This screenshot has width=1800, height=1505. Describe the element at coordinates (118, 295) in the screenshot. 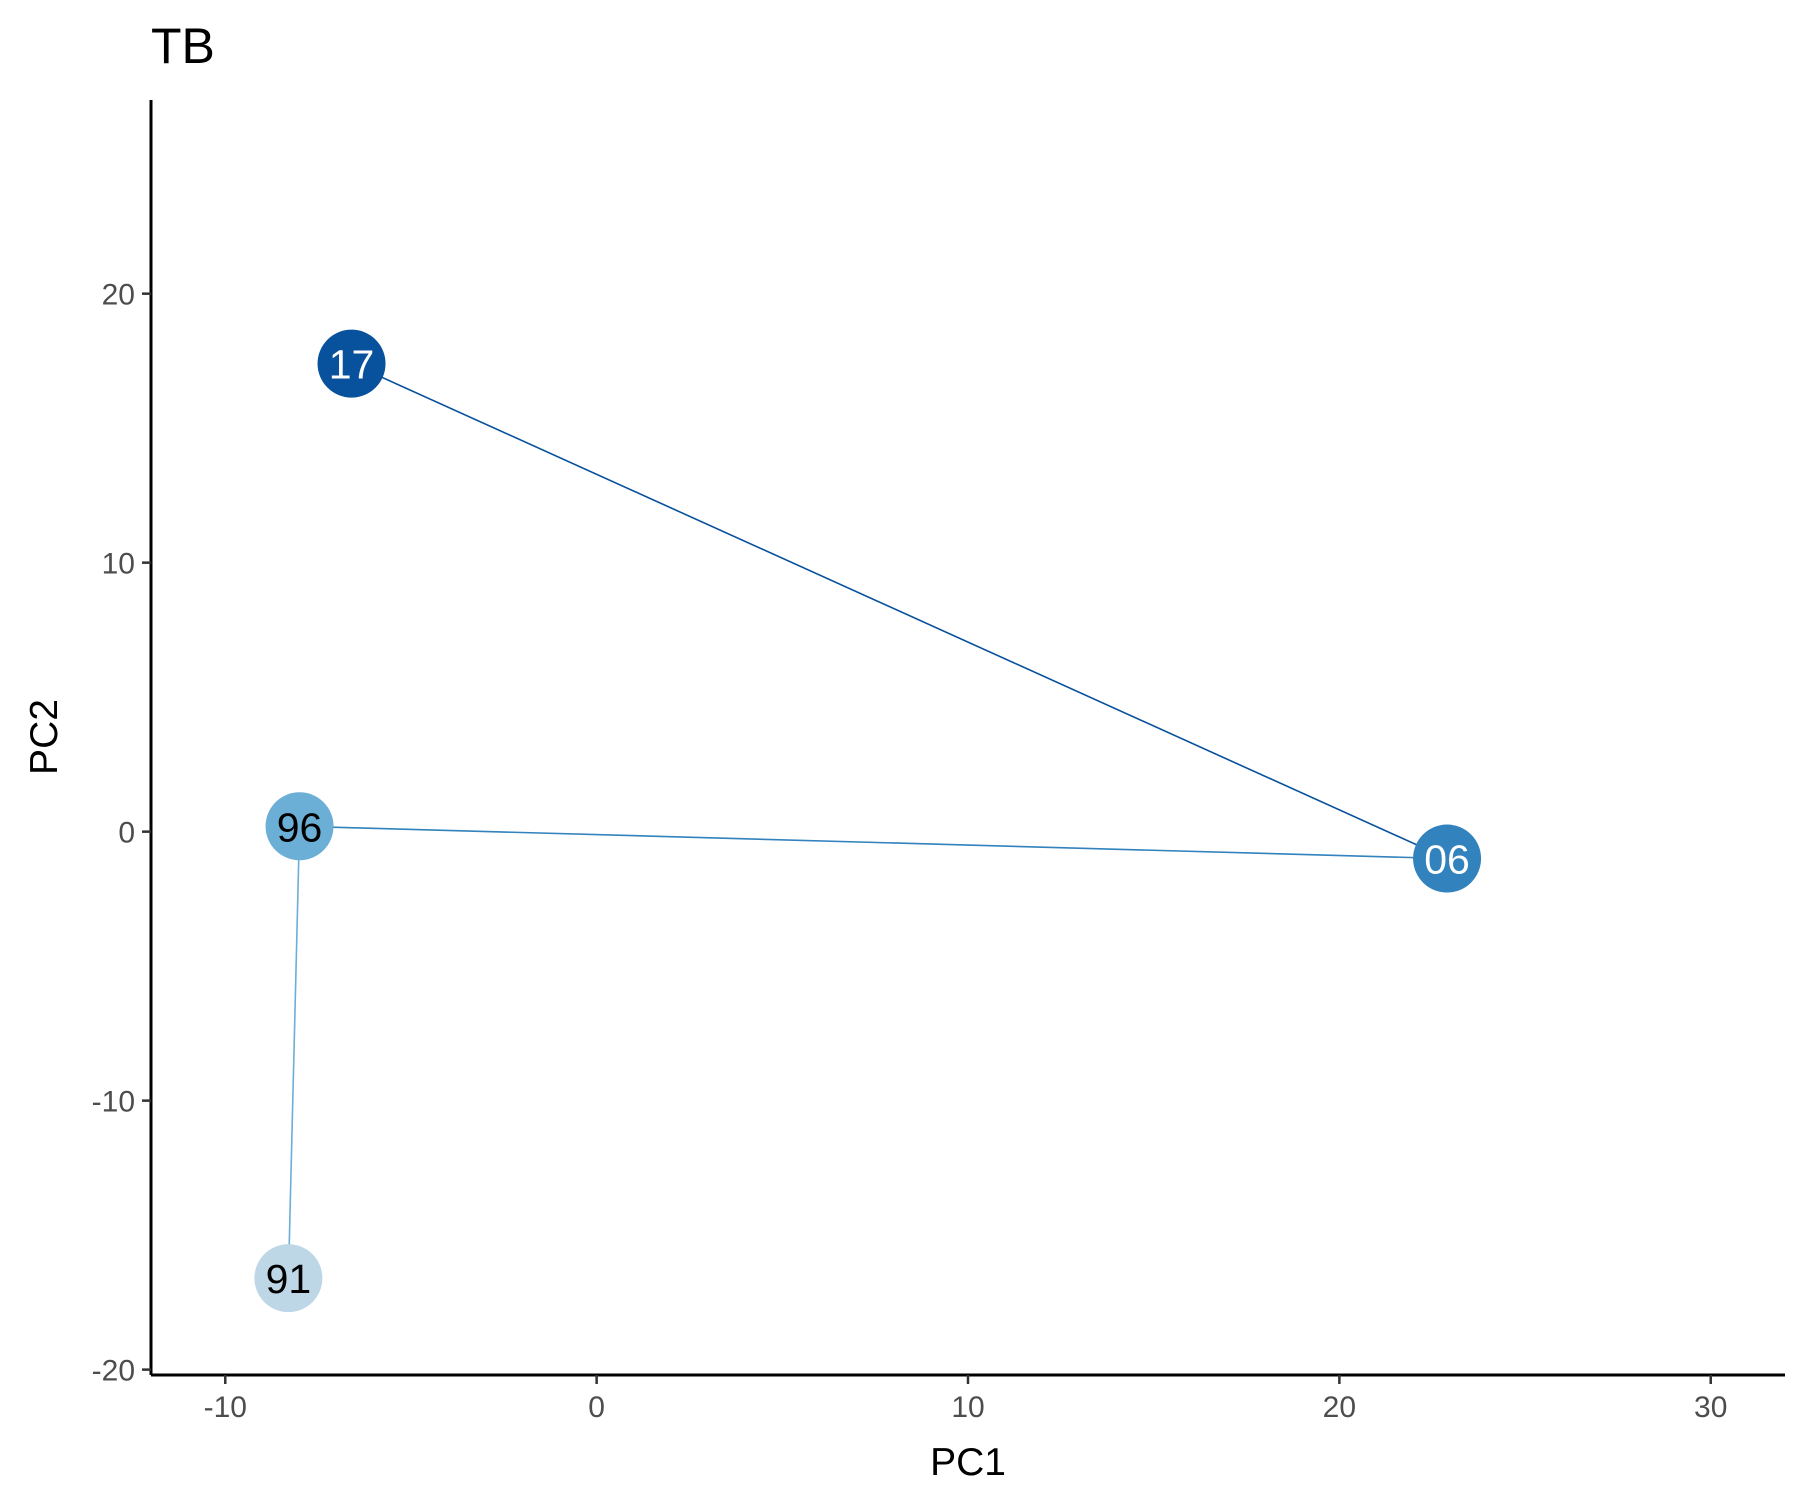

I see `y-tick-label: 20` at that location.